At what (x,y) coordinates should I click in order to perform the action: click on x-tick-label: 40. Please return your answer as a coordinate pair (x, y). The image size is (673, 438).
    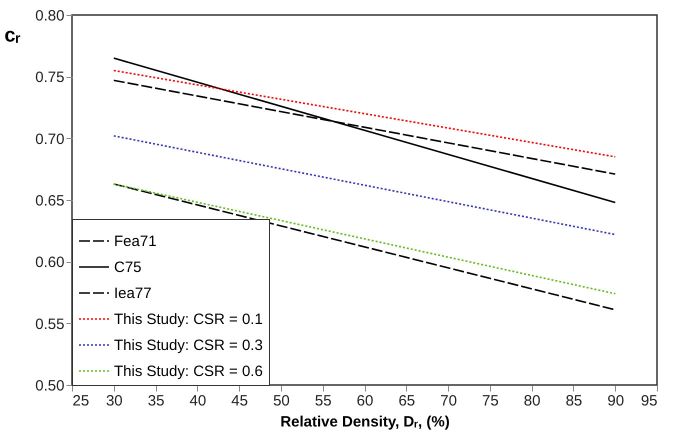
    Looking at the image, I should click on (198, 401).